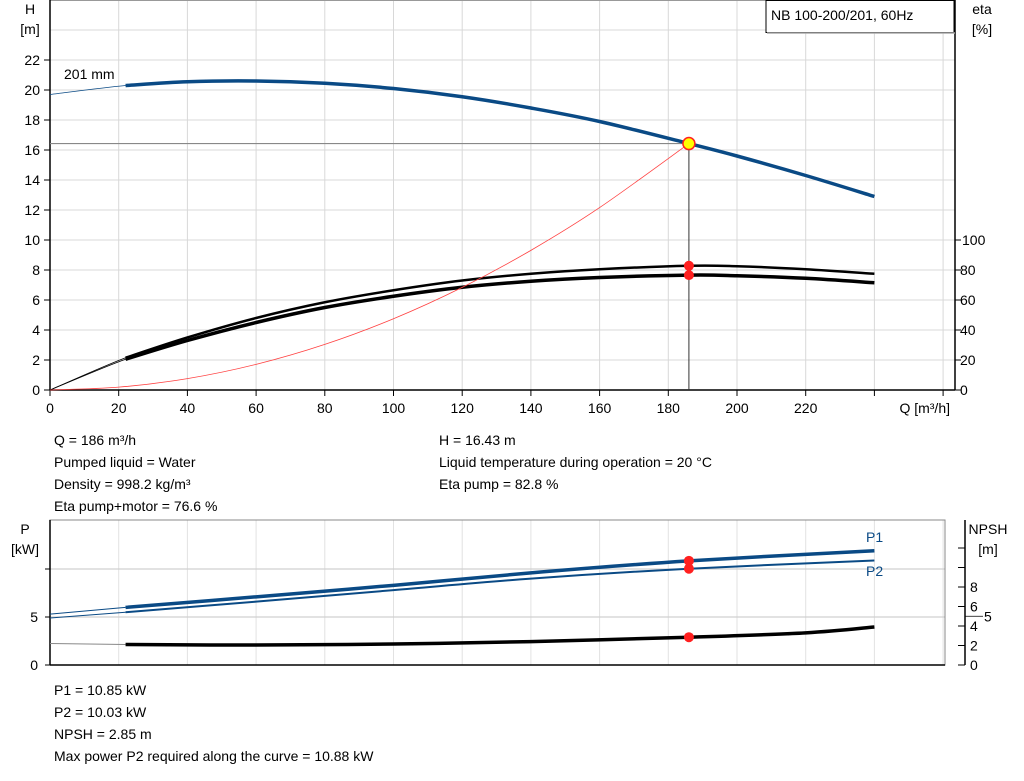  Describe the element at coordinates (988, 529) in the screenshot. I see `y-axis-label-right: NPSH` at that location.